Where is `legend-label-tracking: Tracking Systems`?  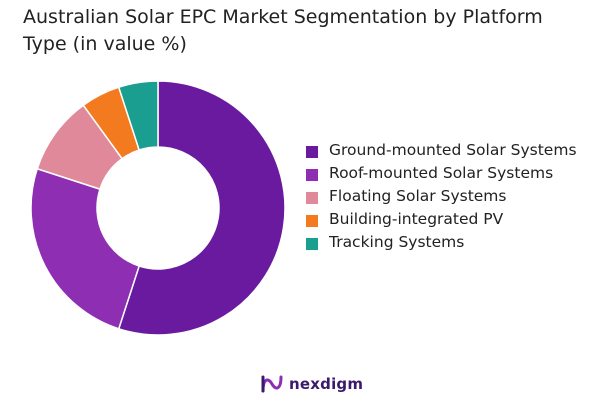
legend-label-tracking: Tracking Systems is located at coordinates (397, 242).